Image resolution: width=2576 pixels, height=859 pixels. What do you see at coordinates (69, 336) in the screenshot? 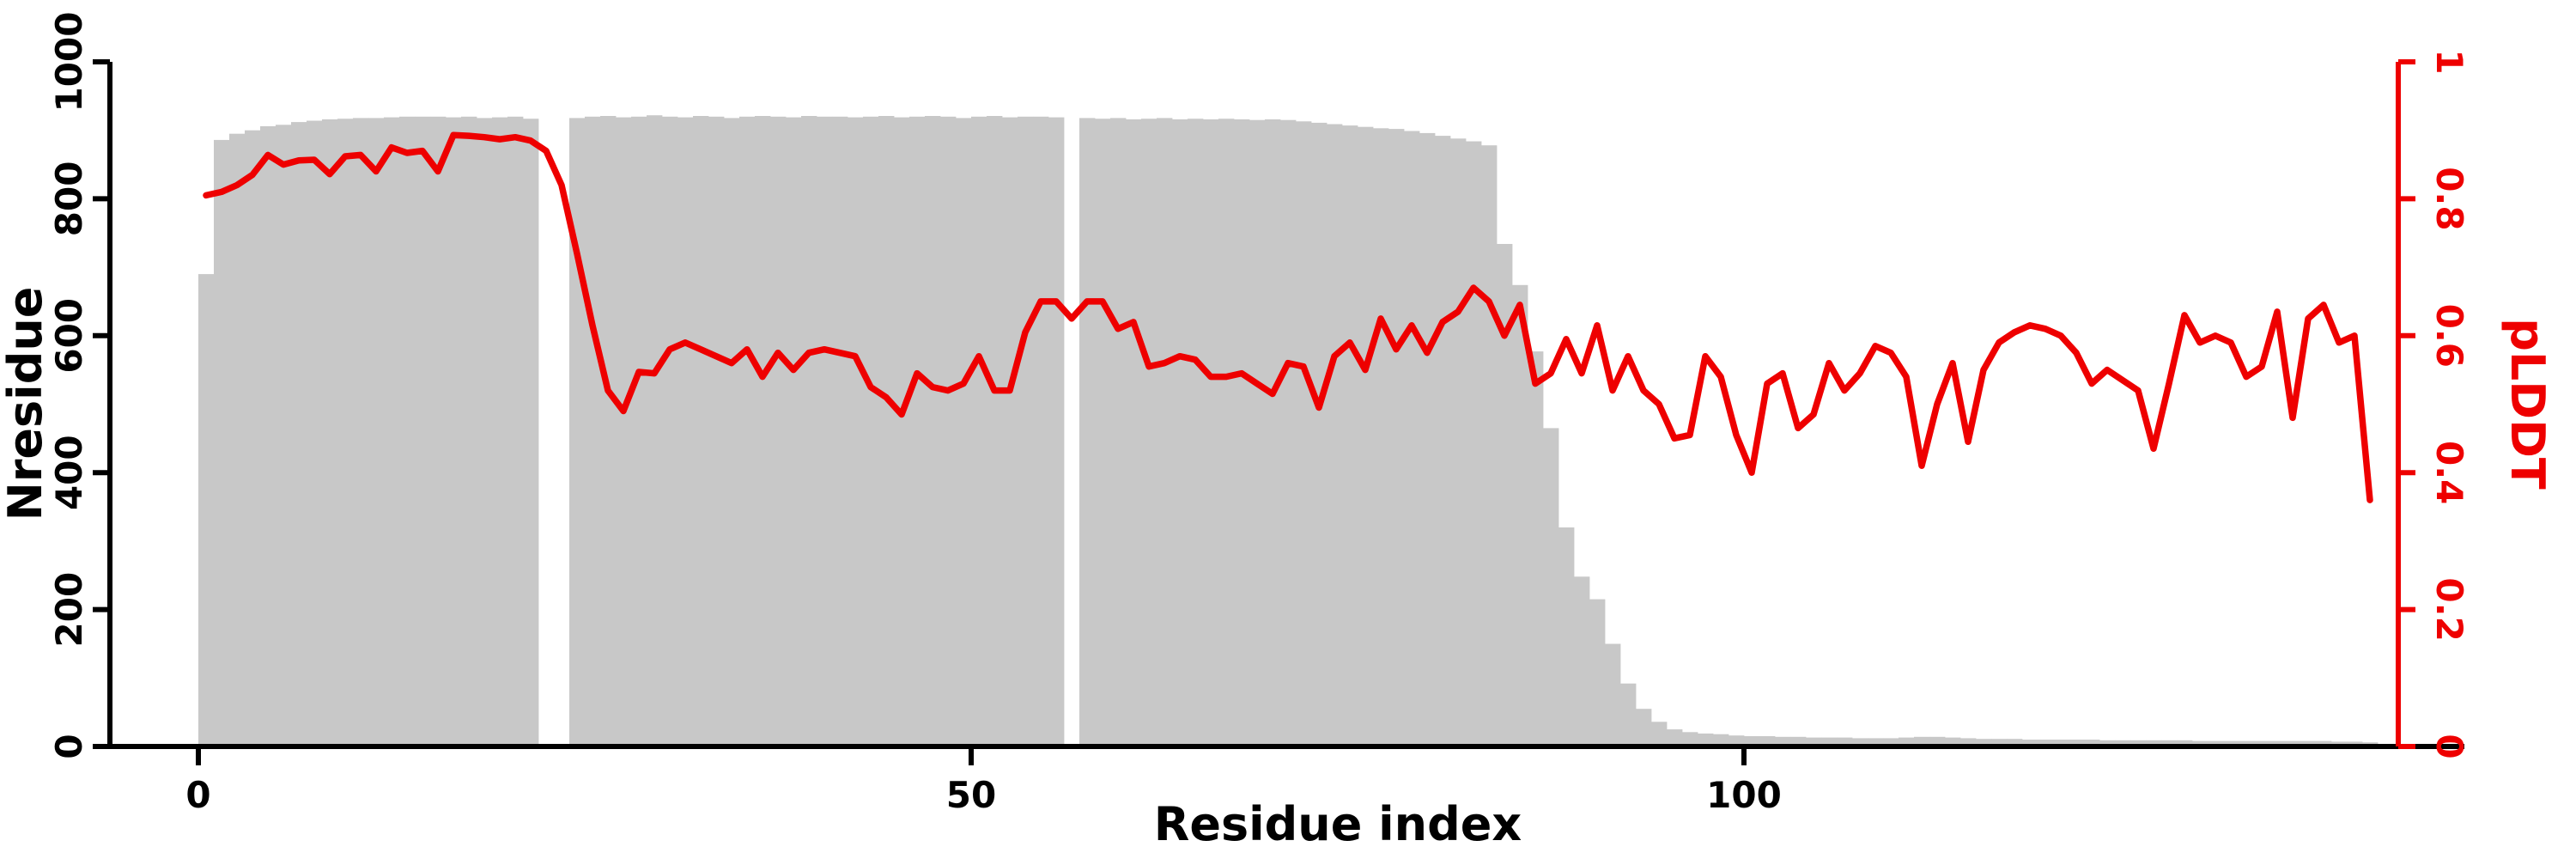
I see `y-left-tick-label: 600` at bounding box center [69, 336].